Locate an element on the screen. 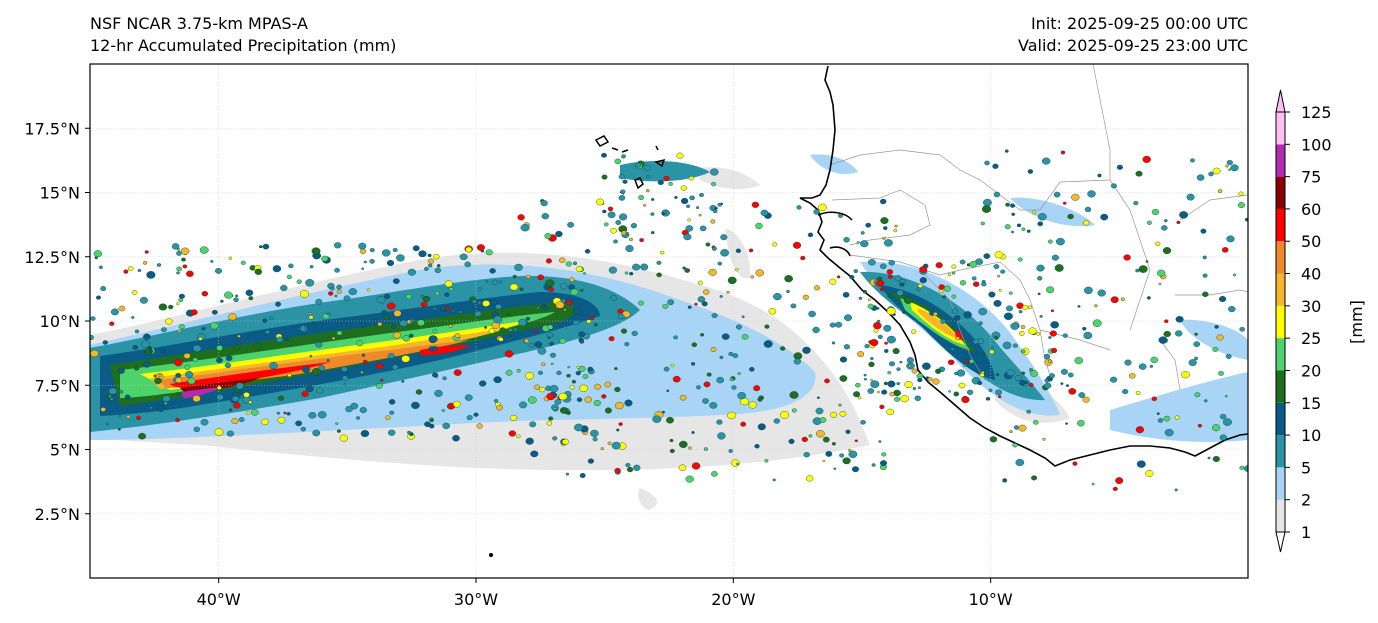  colorbar-segment is located at coordinates (1280, 192).